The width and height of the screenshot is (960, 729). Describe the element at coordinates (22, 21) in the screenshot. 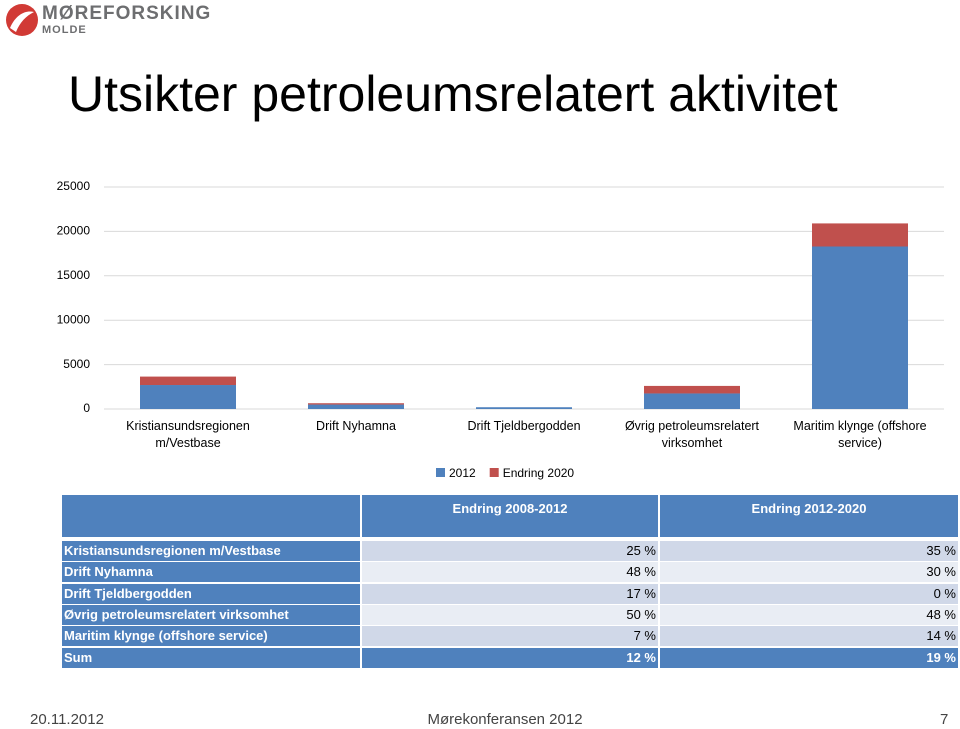

I see `logo-swoosh` at that location.